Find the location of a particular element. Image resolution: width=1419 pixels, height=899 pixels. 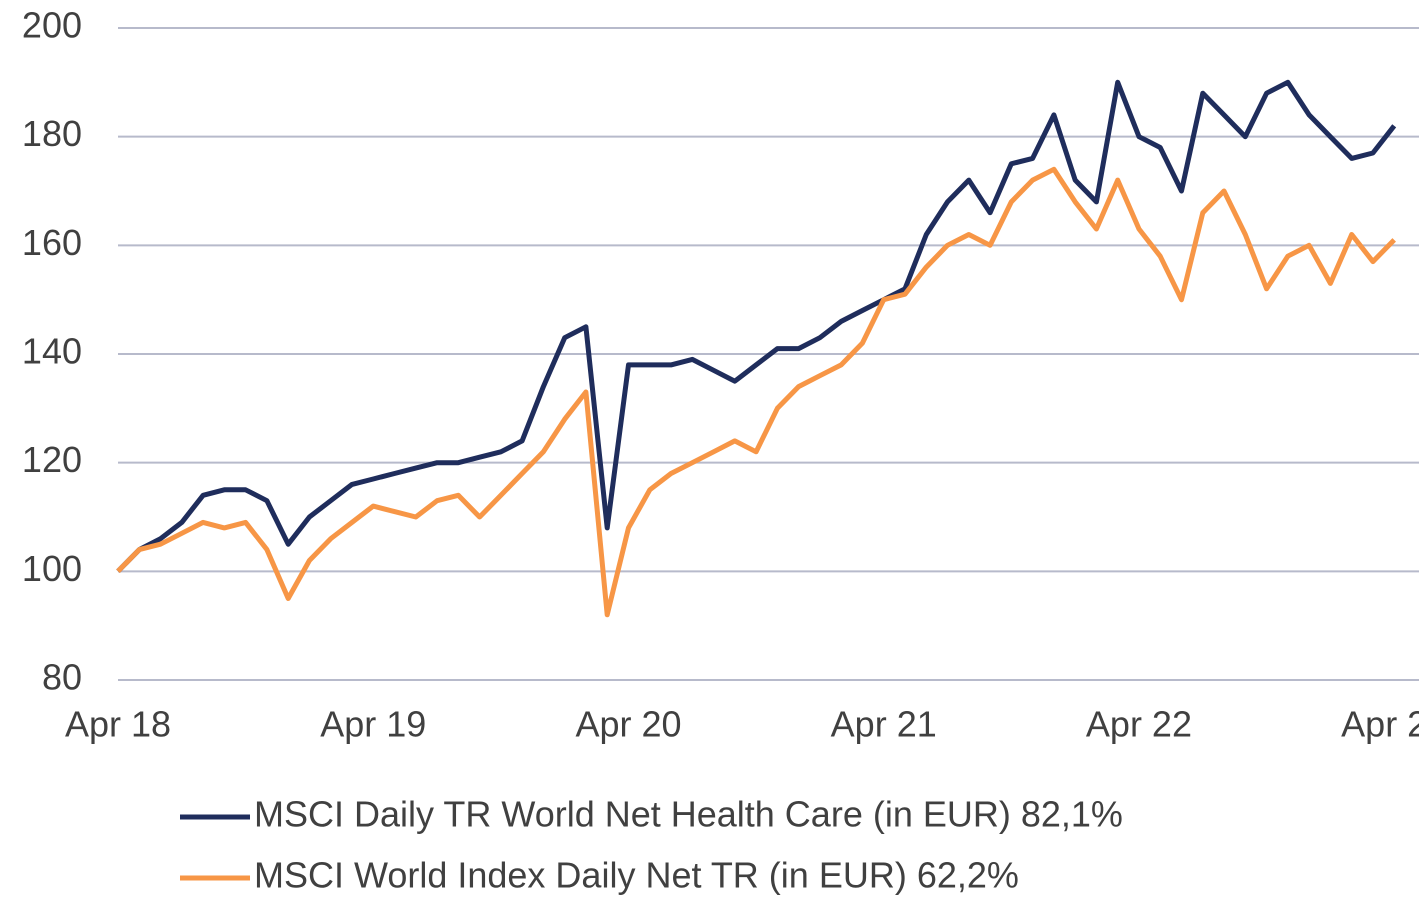

x-tick-label: Apr 18 is located at coordinates (118, 724).